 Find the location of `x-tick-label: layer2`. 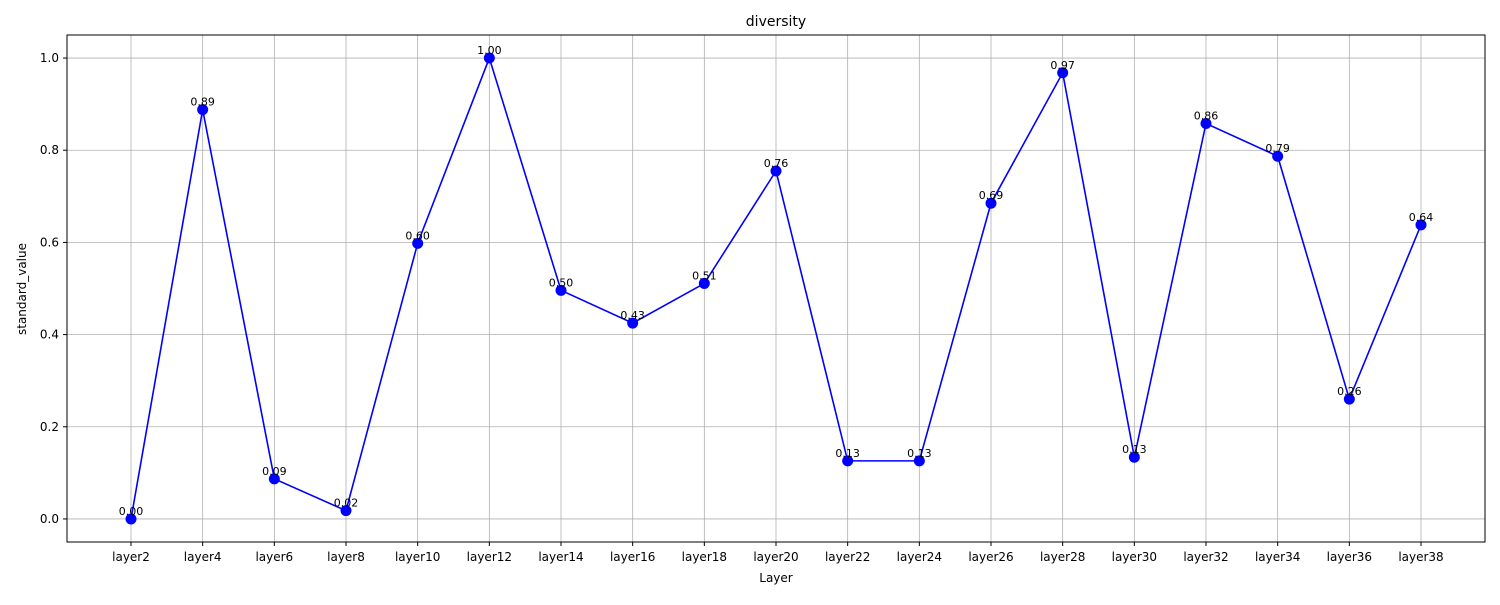

x-tick-label: layer2 is located at coordinates (131, 557).